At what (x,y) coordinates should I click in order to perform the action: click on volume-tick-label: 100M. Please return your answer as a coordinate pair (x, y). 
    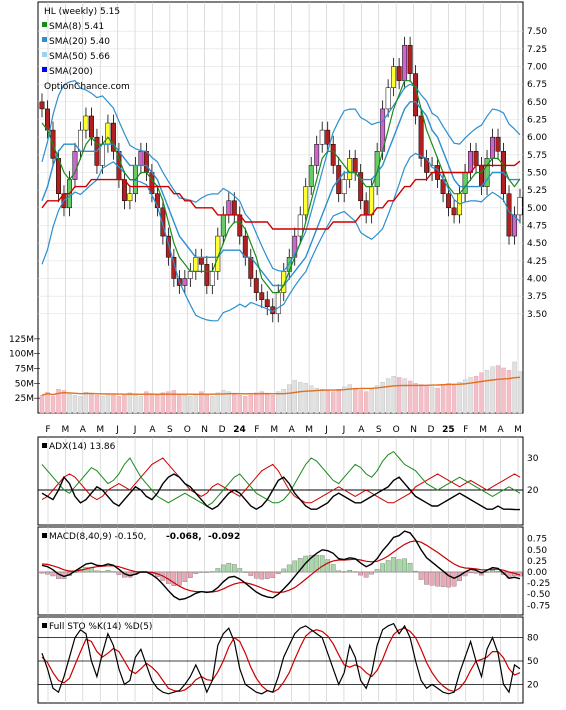
    Looking at the image, I should click on (21, 355).